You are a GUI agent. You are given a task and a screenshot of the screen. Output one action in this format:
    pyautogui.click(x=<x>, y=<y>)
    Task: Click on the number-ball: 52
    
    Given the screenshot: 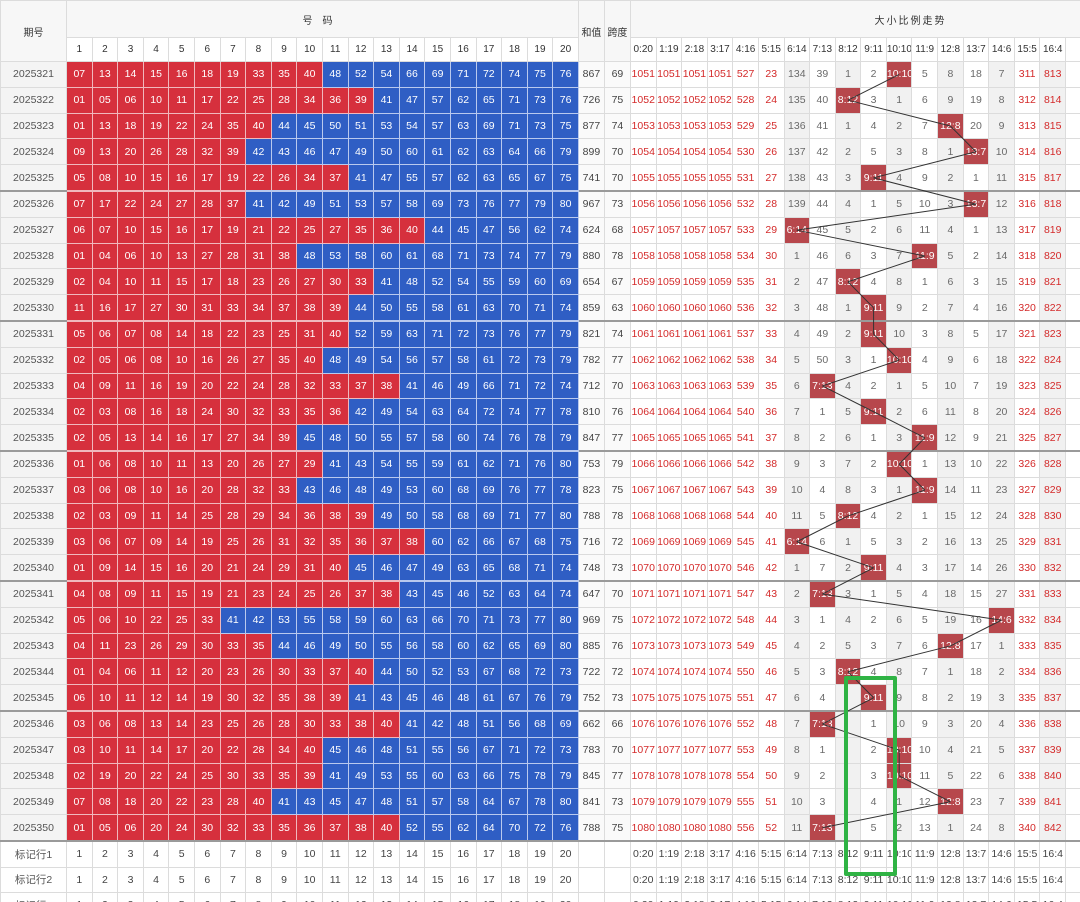 What is the action you would take?
    pyautogui.click(x=437, y=672)
    